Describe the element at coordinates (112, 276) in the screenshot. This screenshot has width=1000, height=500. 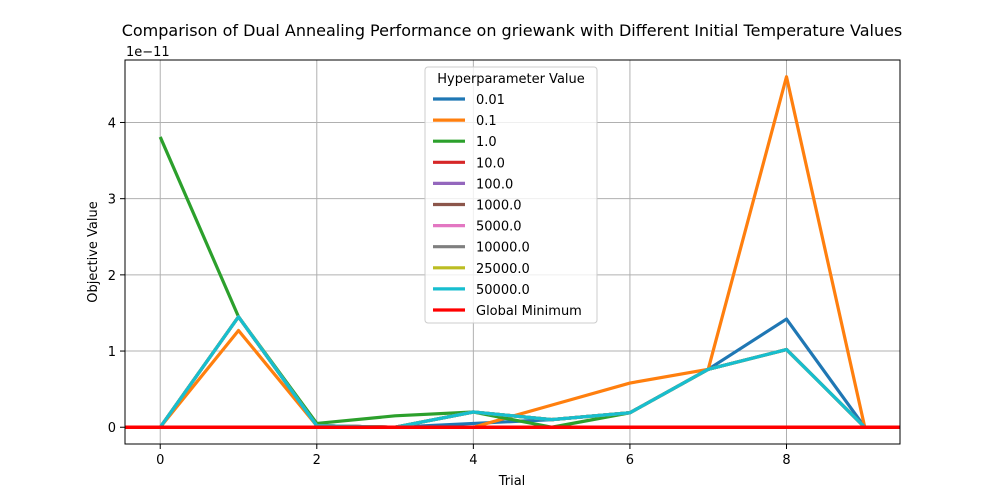
I see `y-tick-label: 2` at that location.